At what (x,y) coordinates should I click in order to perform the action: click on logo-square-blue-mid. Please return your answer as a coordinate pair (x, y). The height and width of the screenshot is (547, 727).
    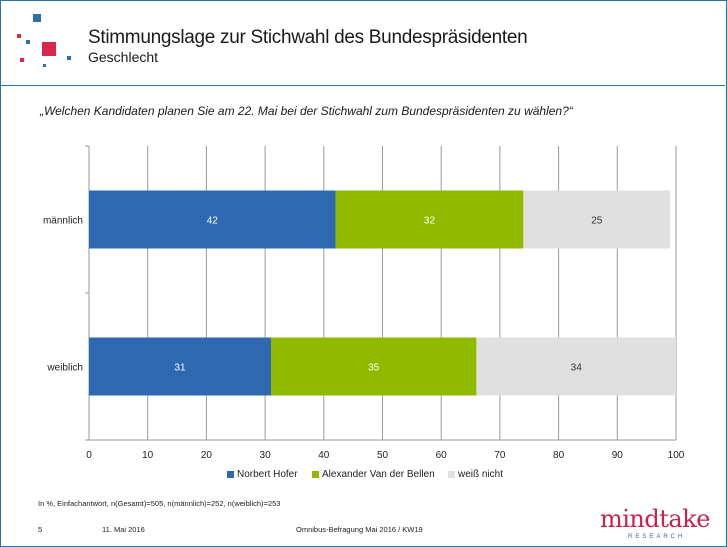
    Looking at the image, I should click on (69, 58).